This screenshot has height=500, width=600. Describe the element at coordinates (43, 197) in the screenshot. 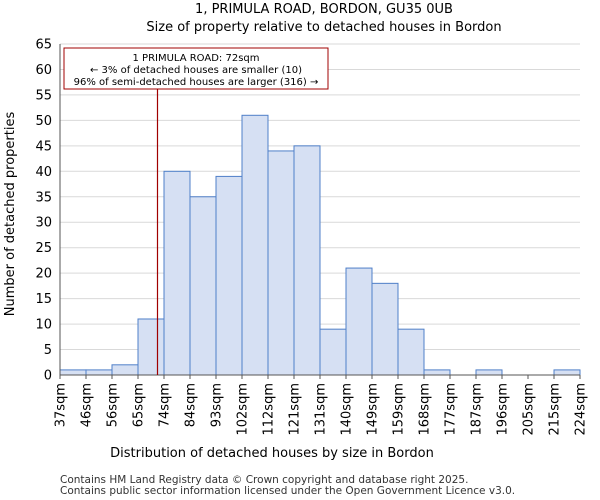

I see `y-tick-label: 35` at that location.